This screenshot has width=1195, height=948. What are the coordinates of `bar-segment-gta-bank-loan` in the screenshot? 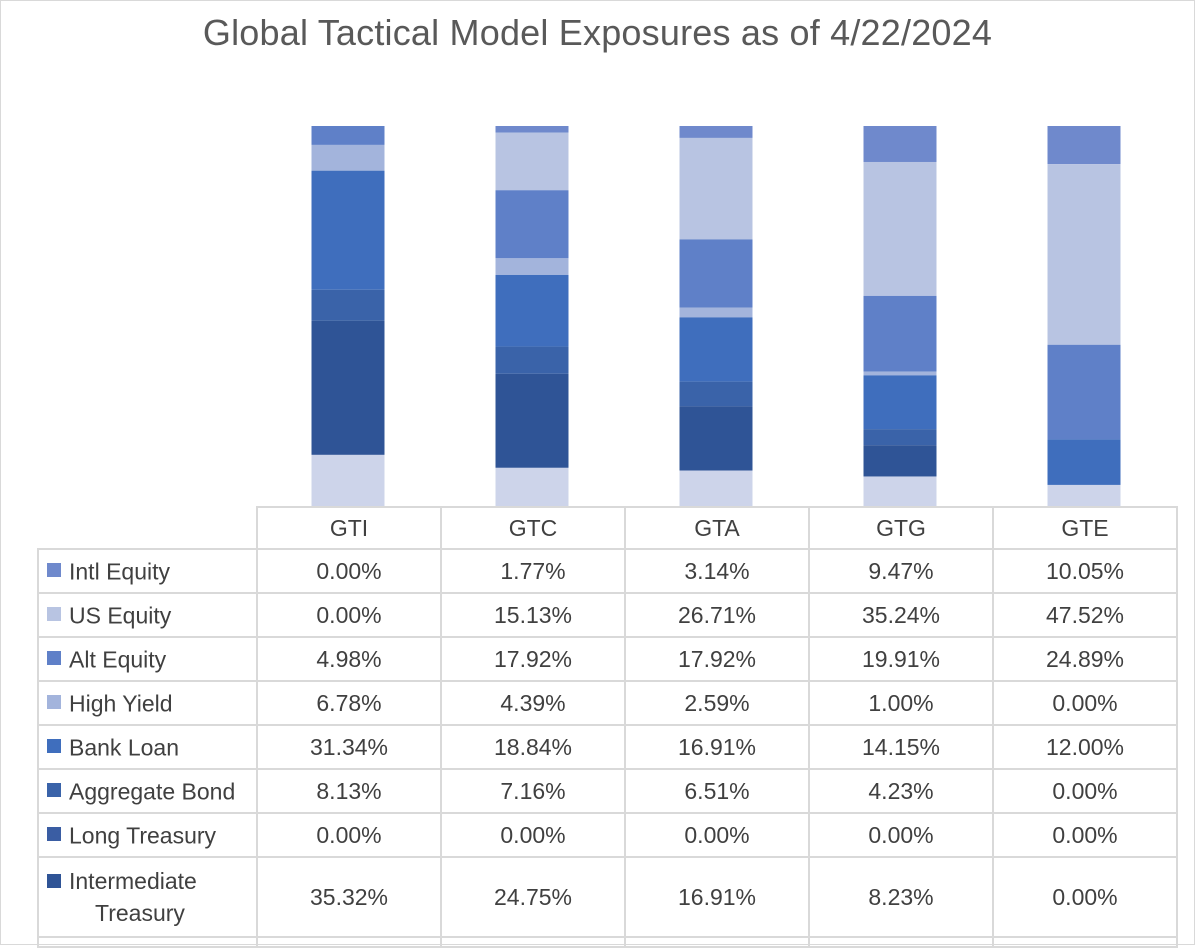 It's located at (716, 349).